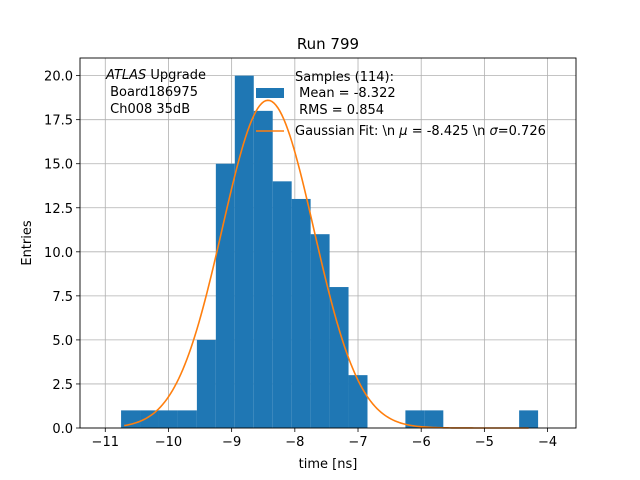  Describe the element at coordinates (231, 442) in the screenshot. I see `x-tick-label: −9` at that location.